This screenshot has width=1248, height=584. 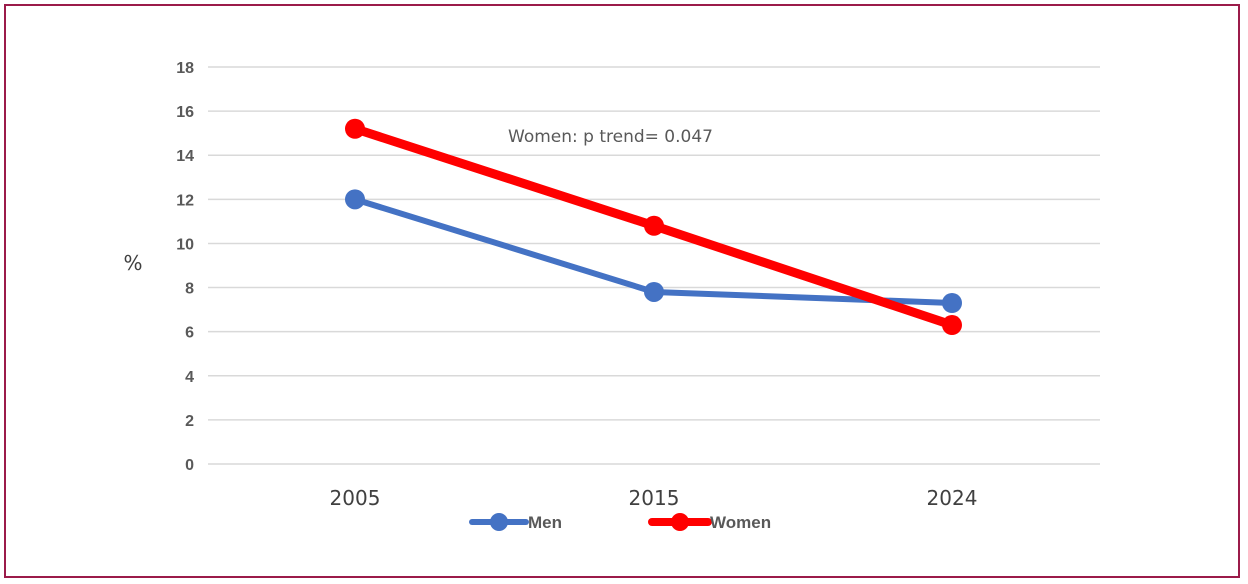 I want to click on y-tick-label: 10, so click(x=185, y=244).